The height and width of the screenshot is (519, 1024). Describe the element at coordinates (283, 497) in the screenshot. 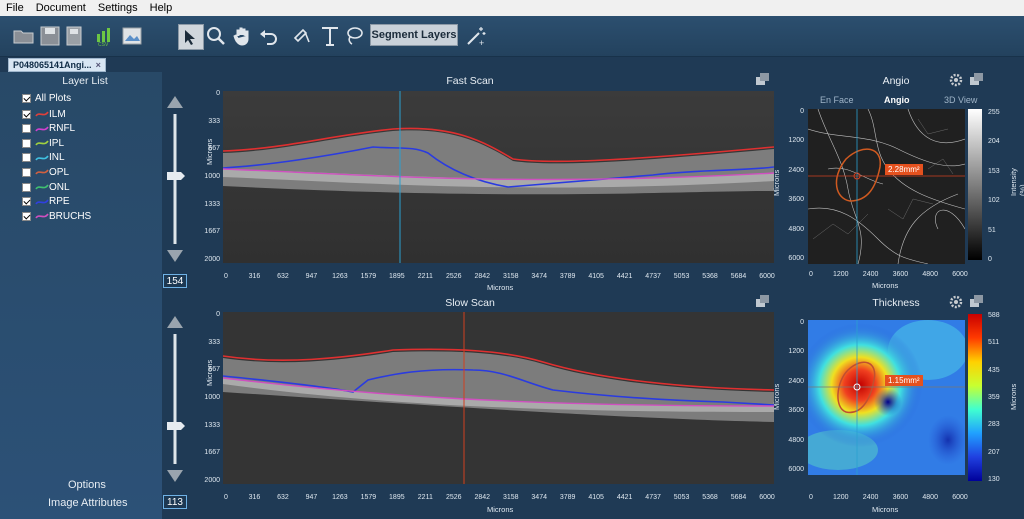

I see `x-tick-label: 632` at that location.